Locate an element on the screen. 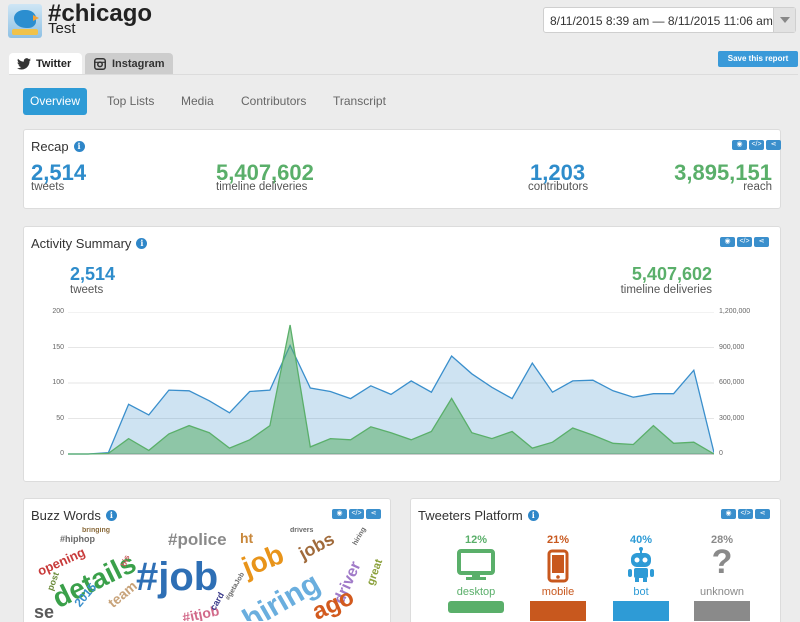 This screenshot has height=622, width=800. report-hashtag: #chicago is located at coordinates (100, 13).